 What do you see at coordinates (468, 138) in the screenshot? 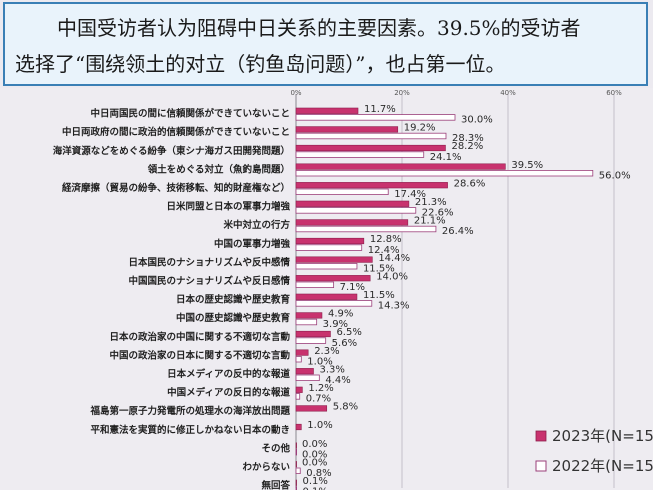
I see `data-label-2022: 28.3%` at bounding box center [468, 138].